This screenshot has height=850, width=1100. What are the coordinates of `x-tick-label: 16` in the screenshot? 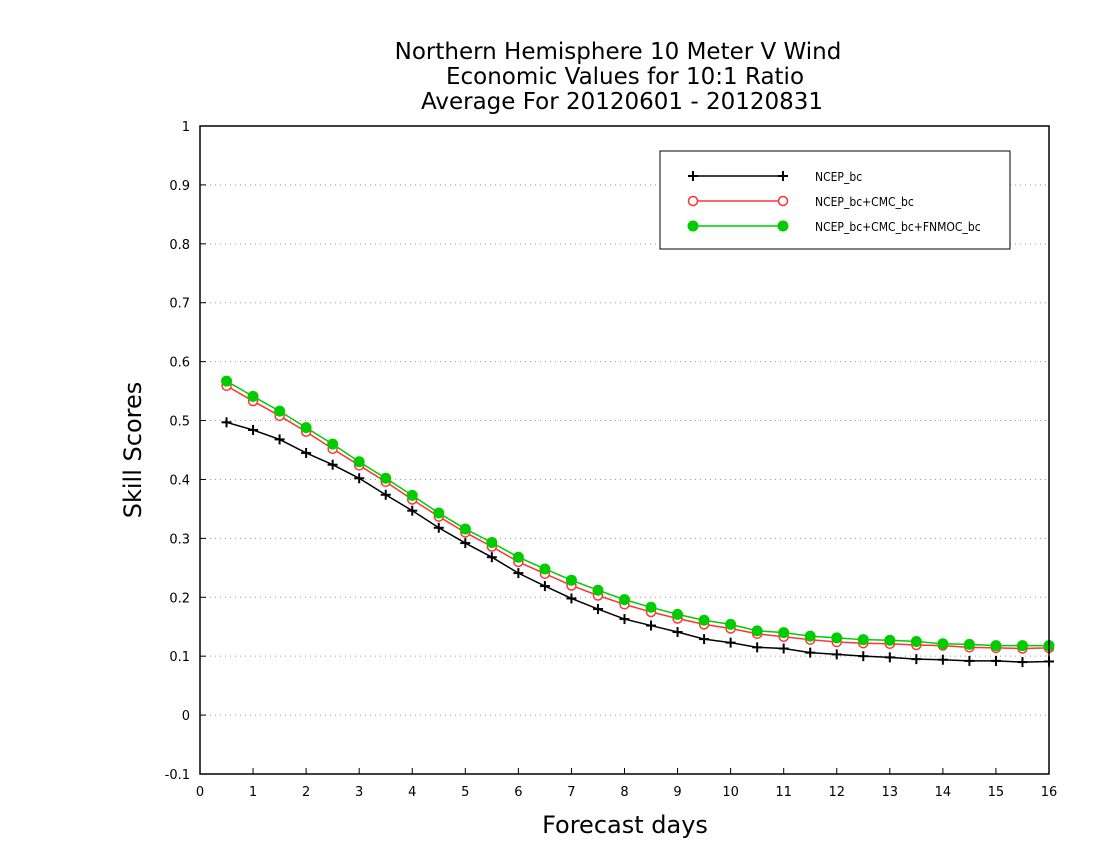 It's located at (1049, 792).